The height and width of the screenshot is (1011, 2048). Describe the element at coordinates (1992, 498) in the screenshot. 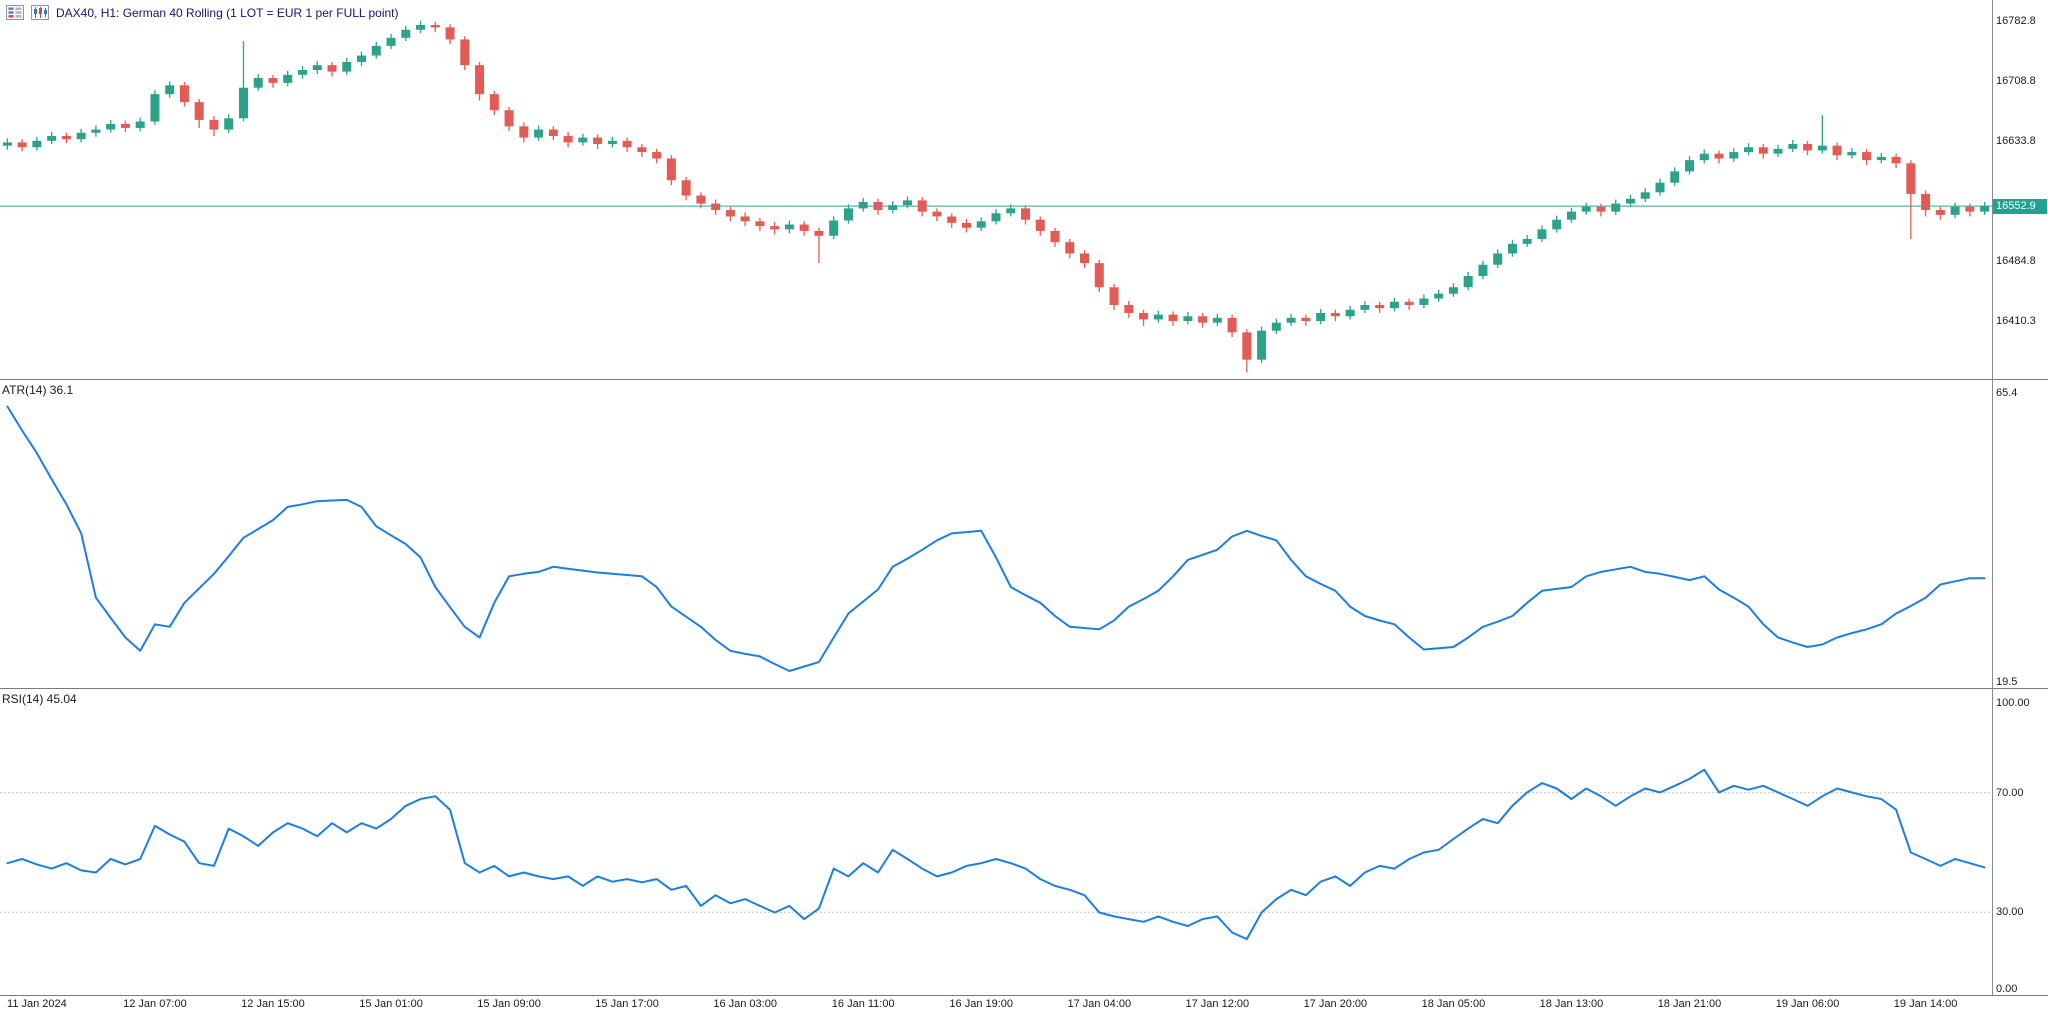

I see `price-axis-border` at that location.